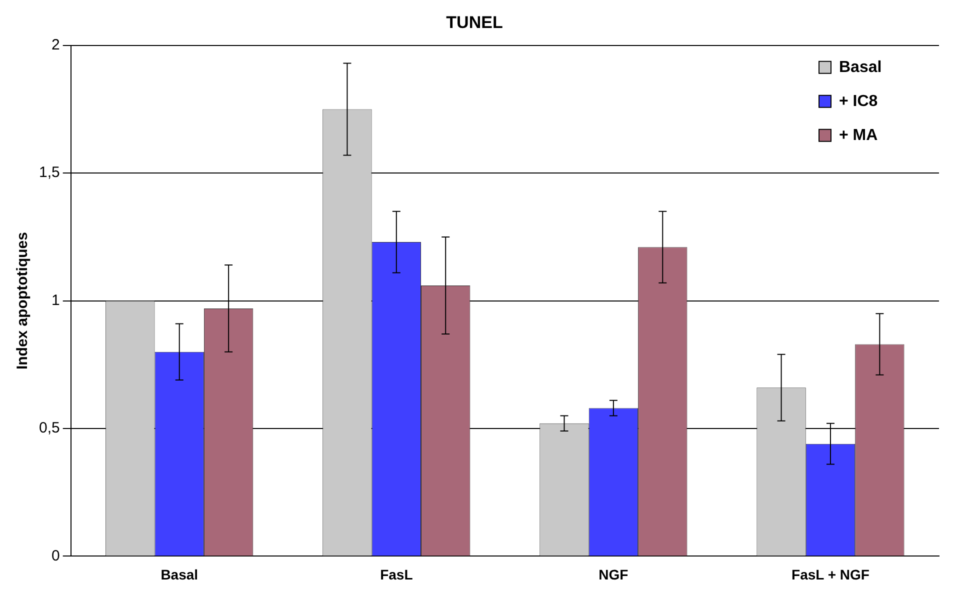  What do you see at coordinates (23, 301) in the screenshot?
I see `y-axis-title: Index apoptotiques` at bounding box center [23, 301].